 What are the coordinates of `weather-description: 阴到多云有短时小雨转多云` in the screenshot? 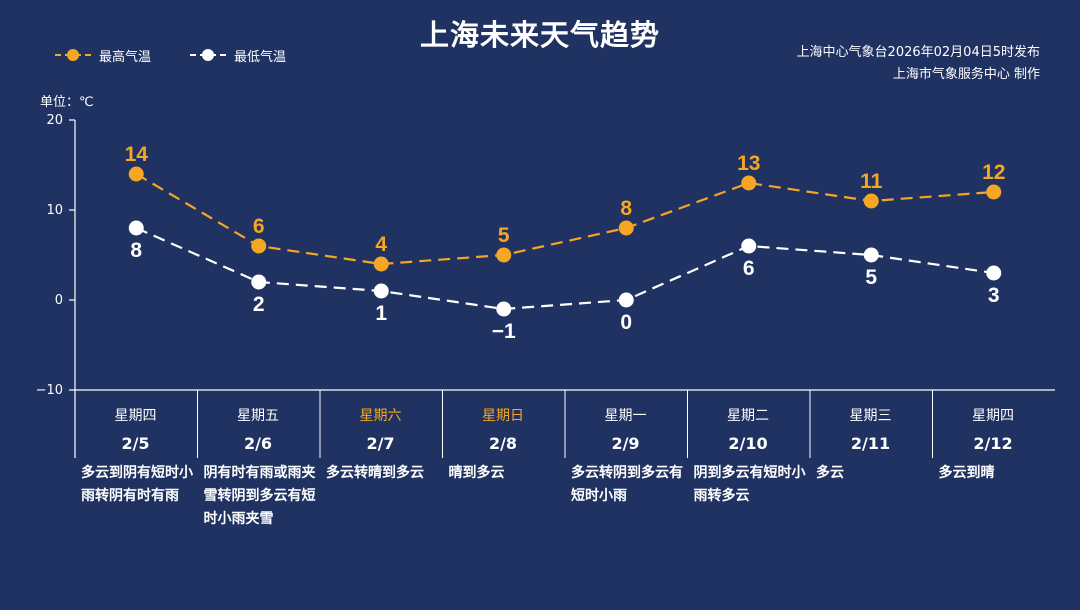 It's located at (749, 484).